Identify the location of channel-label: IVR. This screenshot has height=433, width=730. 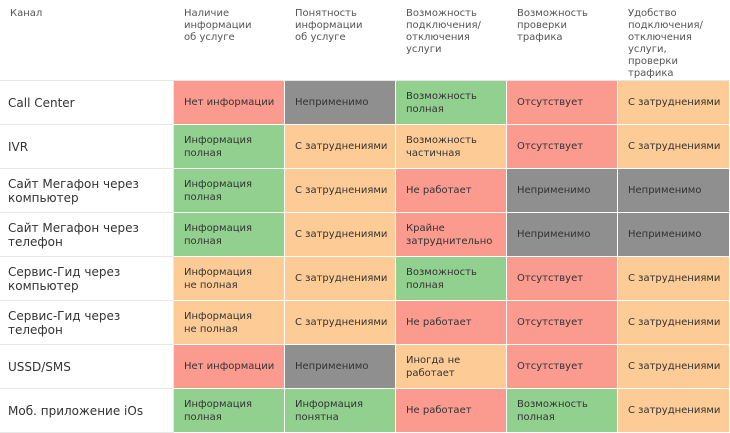
(18, 146).